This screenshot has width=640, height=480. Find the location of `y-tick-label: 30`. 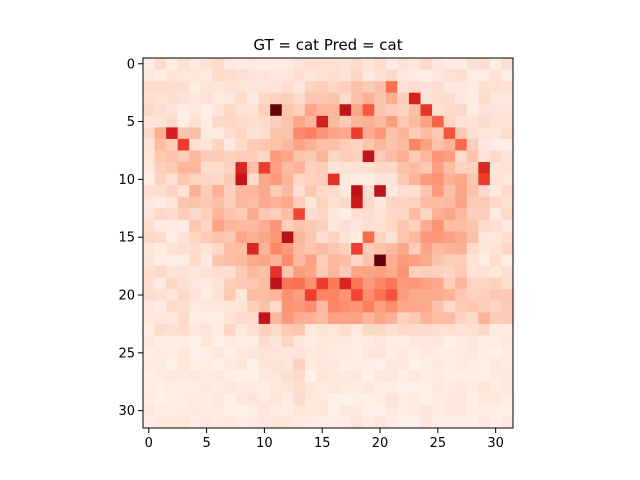

y-tick-label: 30 is located at coordinates (126, 411).